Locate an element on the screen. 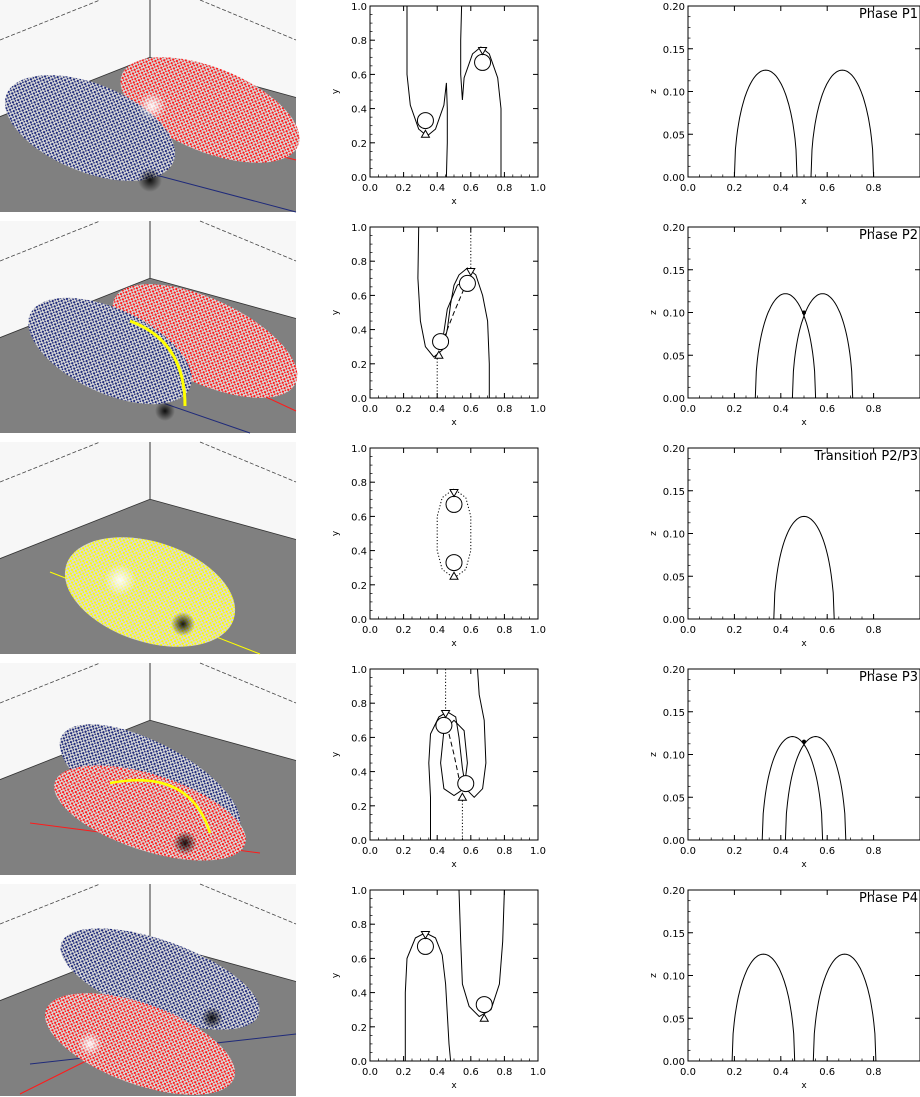  loop-left-surface is located at coordinates (110, 351).